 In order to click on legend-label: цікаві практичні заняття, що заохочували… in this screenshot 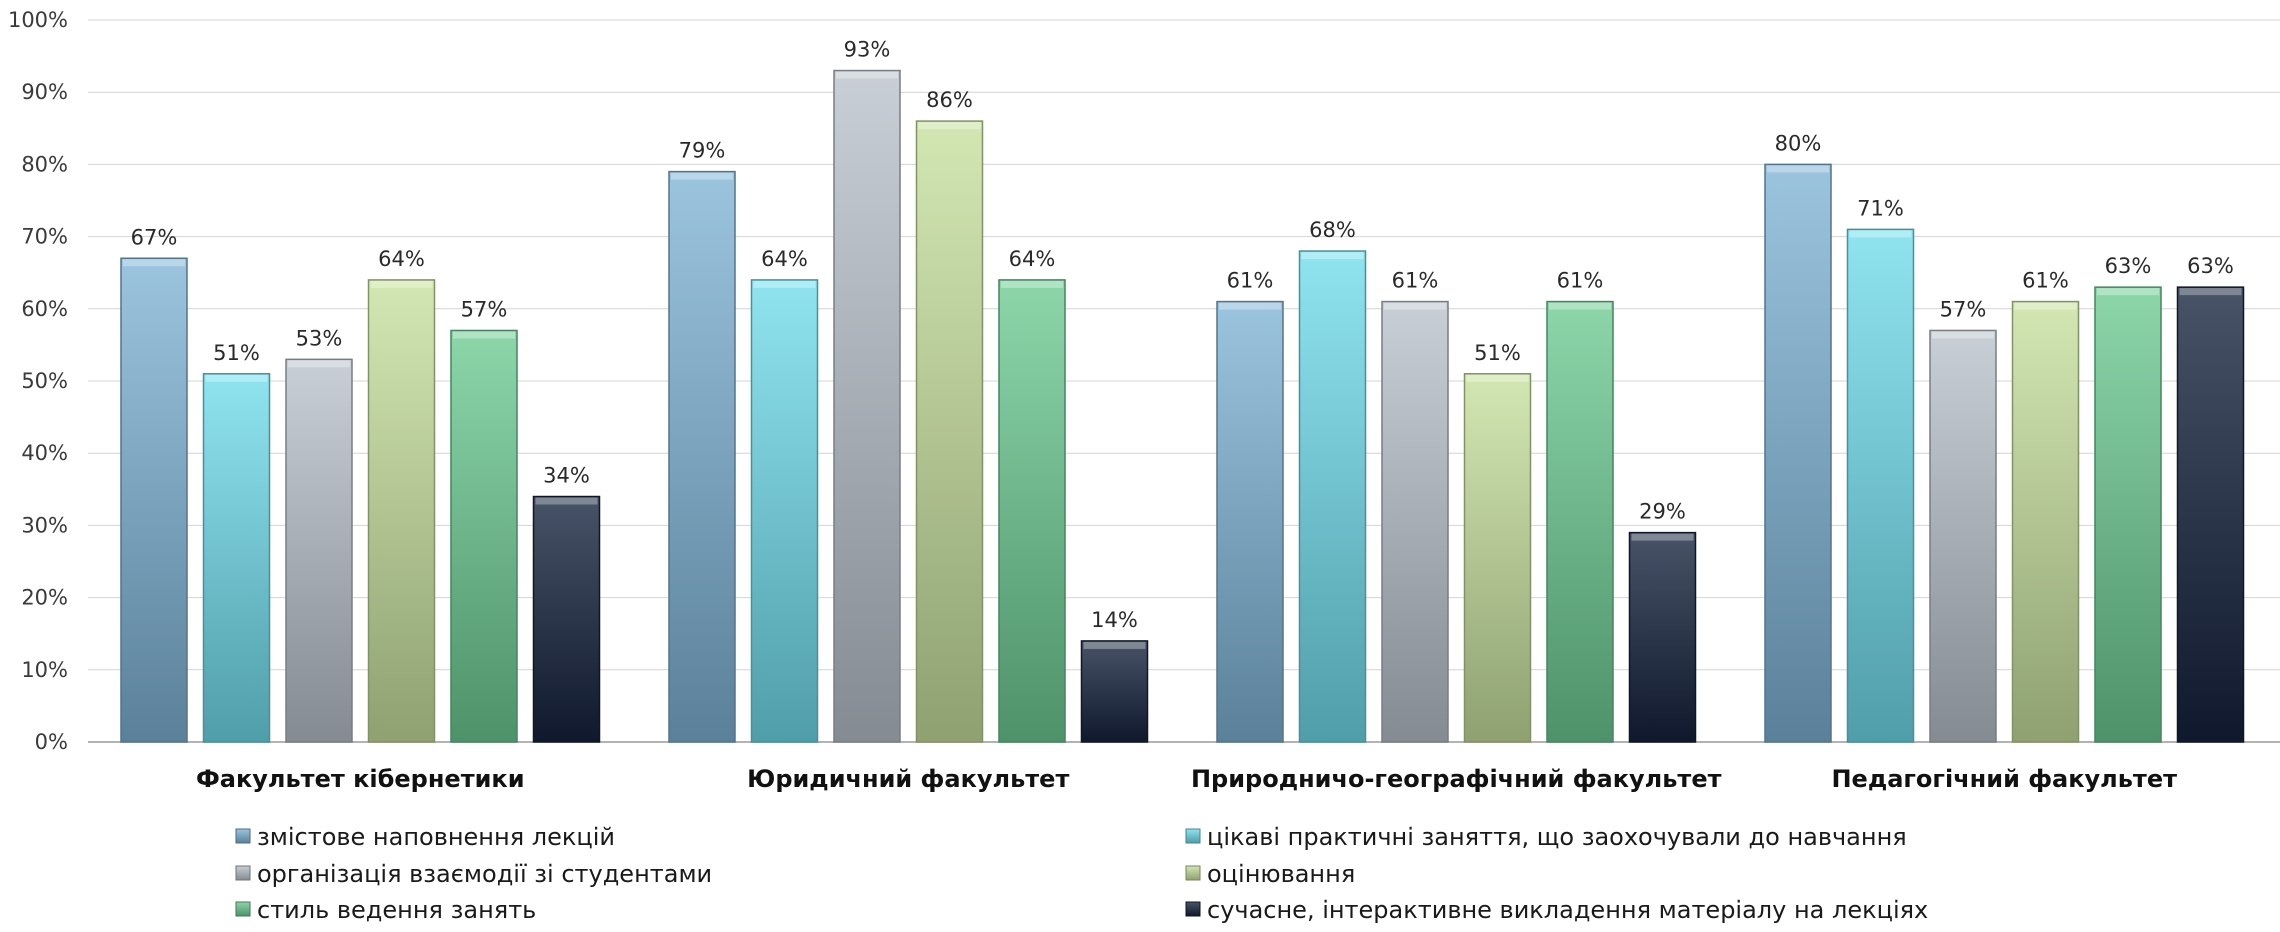, I will do `click(1557, 837)`.